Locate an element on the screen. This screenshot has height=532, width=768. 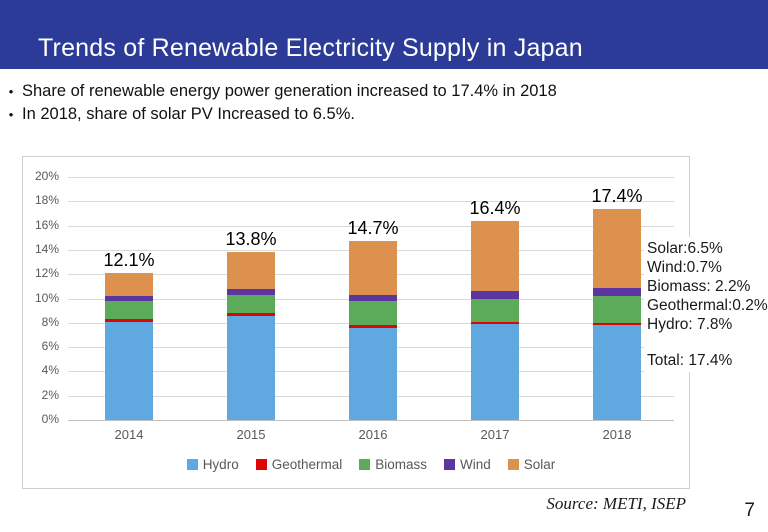
bar-segment-hydro-2015 is located at coordinates (251, 367).